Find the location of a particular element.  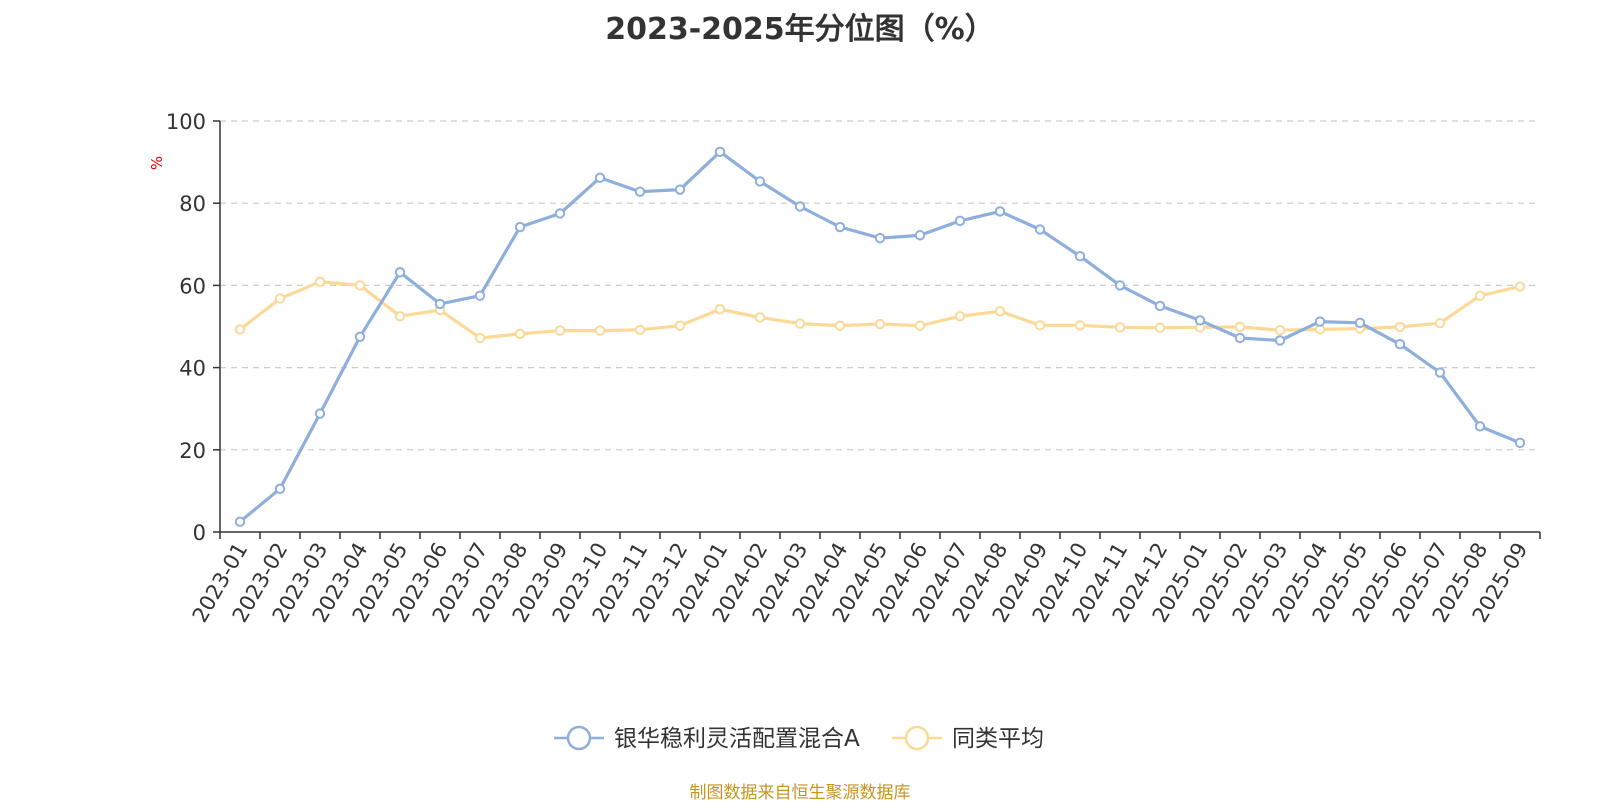

y-tick-label: 0 is located at coordinates (199, 533).